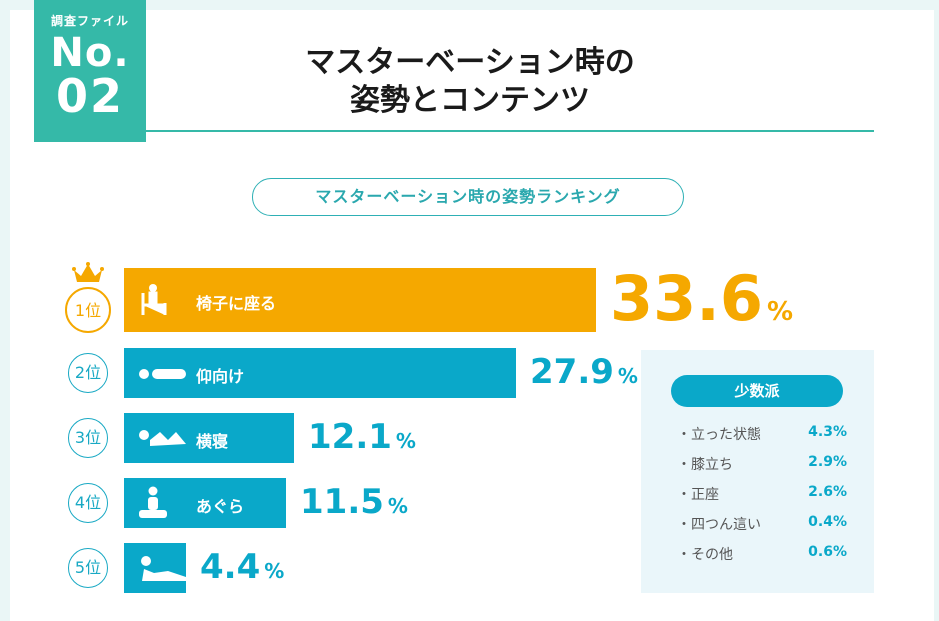  I want to click on minority-item-name: ・膝立ち, so click(705, 465).